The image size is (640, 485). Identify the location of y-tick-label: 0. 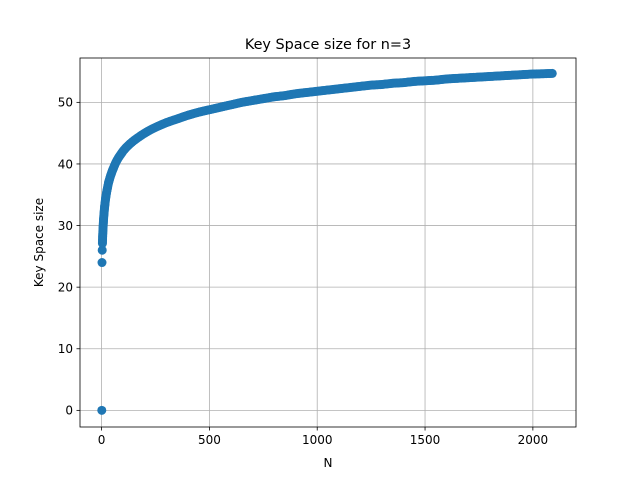
(69, 411).